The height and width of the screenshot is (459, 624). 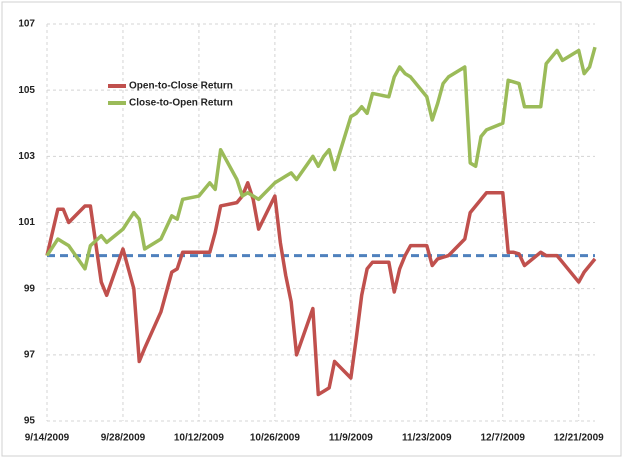 What do you see at coordinates (26, 222) in the screenshot?
I see `y-tick-label: 101` at bounding box center [26, 222].